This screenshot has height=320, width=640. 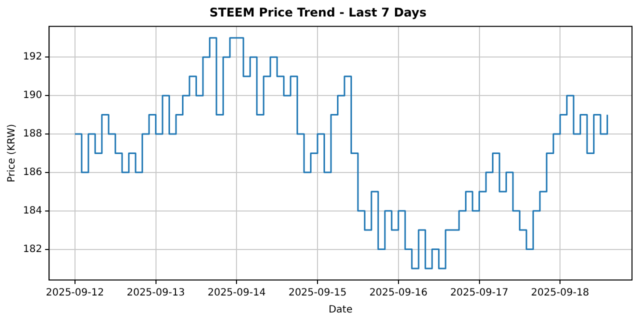 I want to click on chart-title: STEEM Price Trend - Last 7 Days, so click(x=318, y=12).